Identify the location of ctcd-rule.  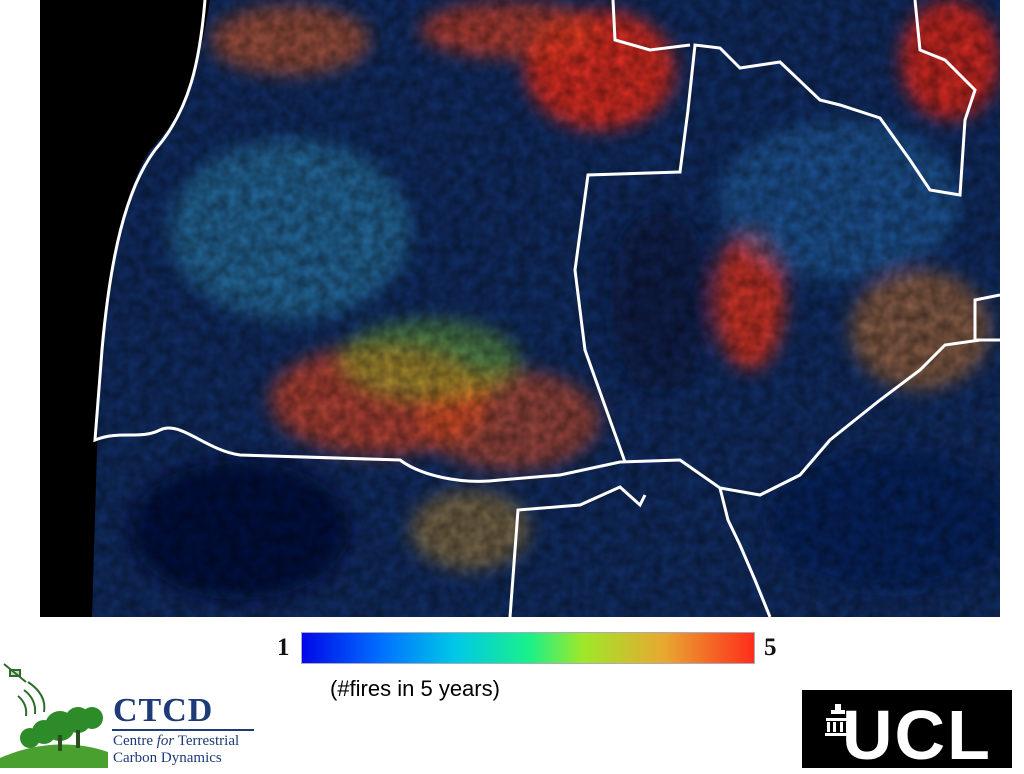
(183, 730).